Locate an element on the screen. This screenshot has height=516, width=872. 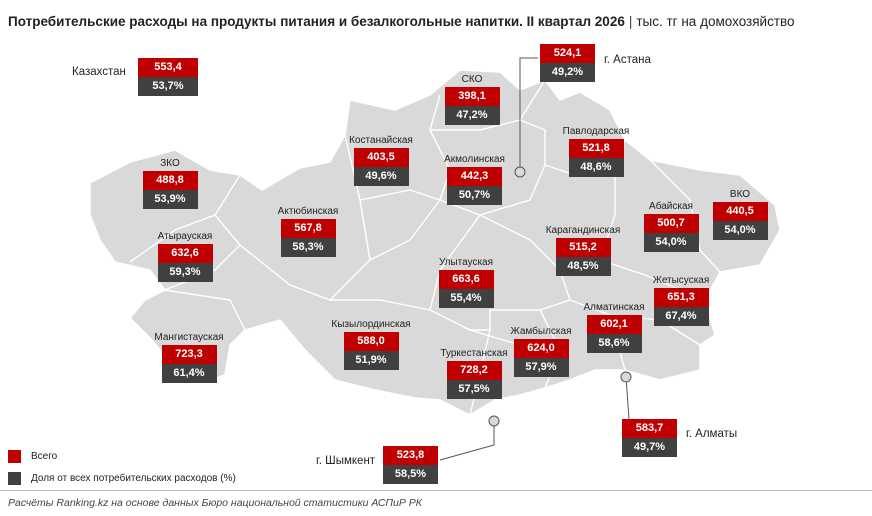
legend-label-total: Всего is located at coordinates (44, 456).